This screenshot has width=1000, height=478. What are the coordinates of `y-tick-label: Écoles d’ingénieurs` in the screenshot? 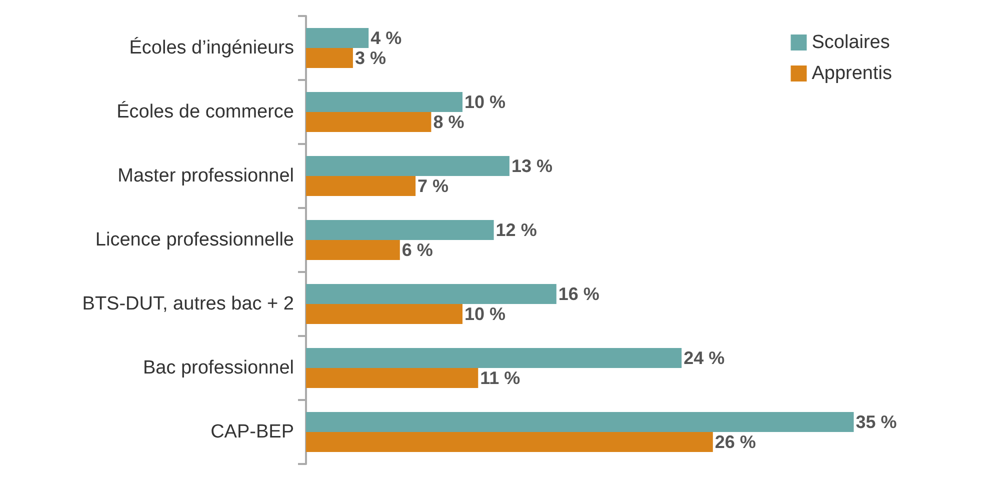 It's located at (211, 47).